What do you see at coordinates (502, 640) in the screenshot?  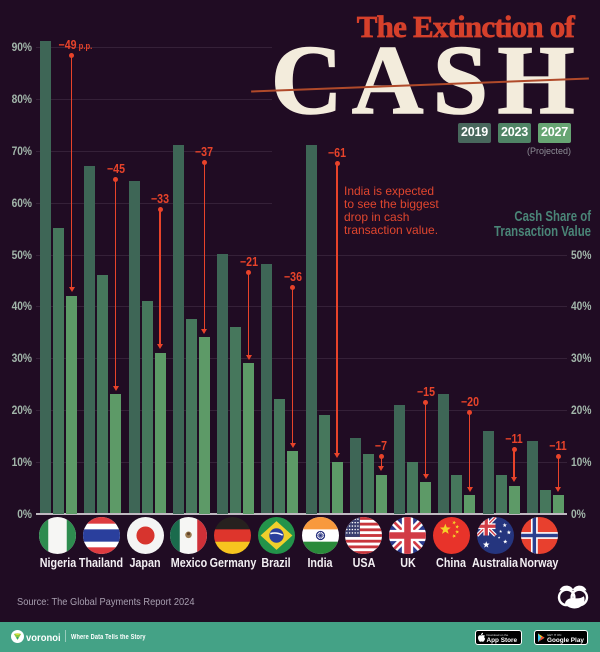 I see `svg-text: App Store` at bounding box center [502, 640].